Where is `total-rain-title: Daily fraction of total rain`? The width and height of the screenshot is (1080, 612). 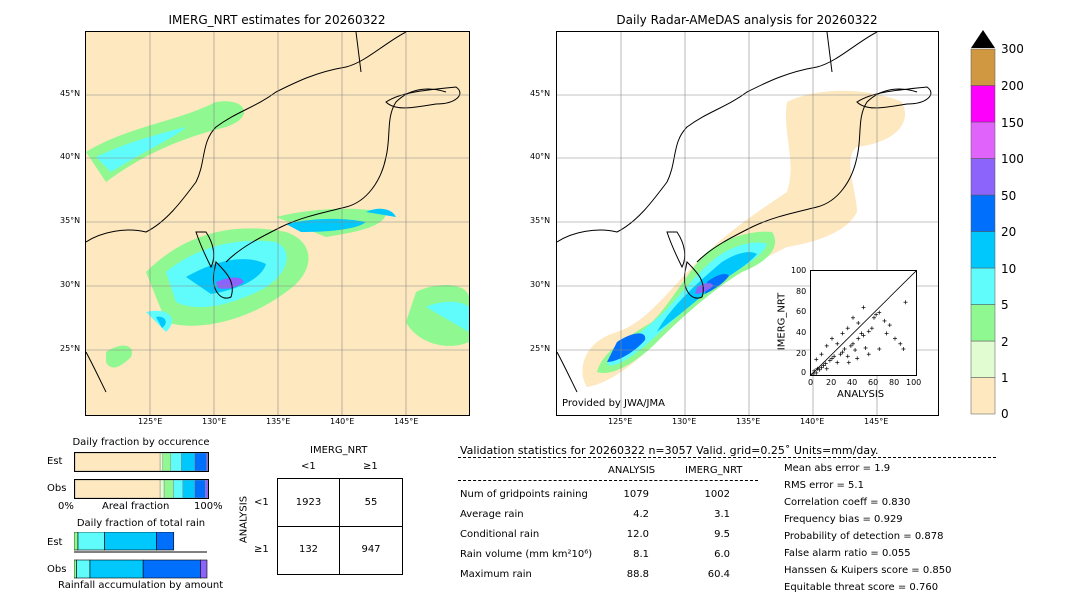
total-rain-title: Daily fraction of total rain is located at coordinates (141, 523).